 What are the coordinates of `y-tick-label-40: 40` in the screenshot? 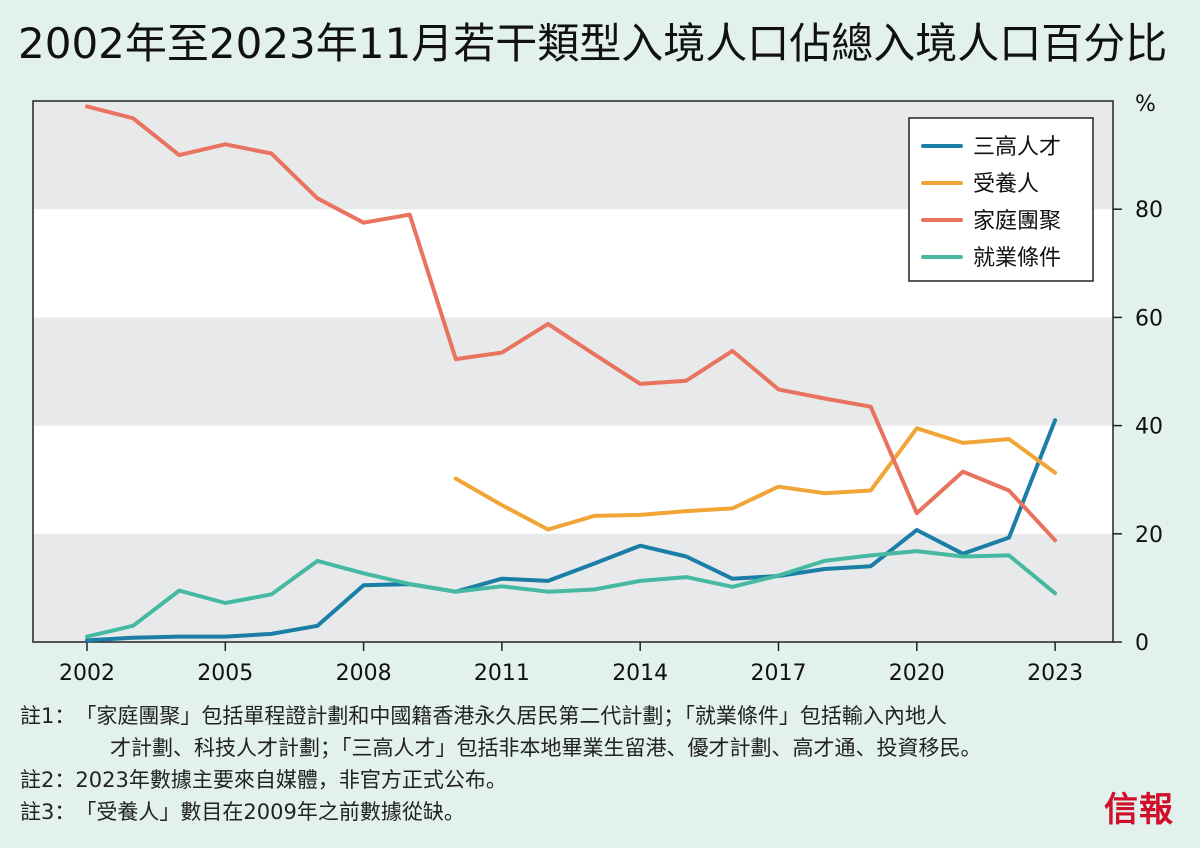 It's located at (1149, 427).